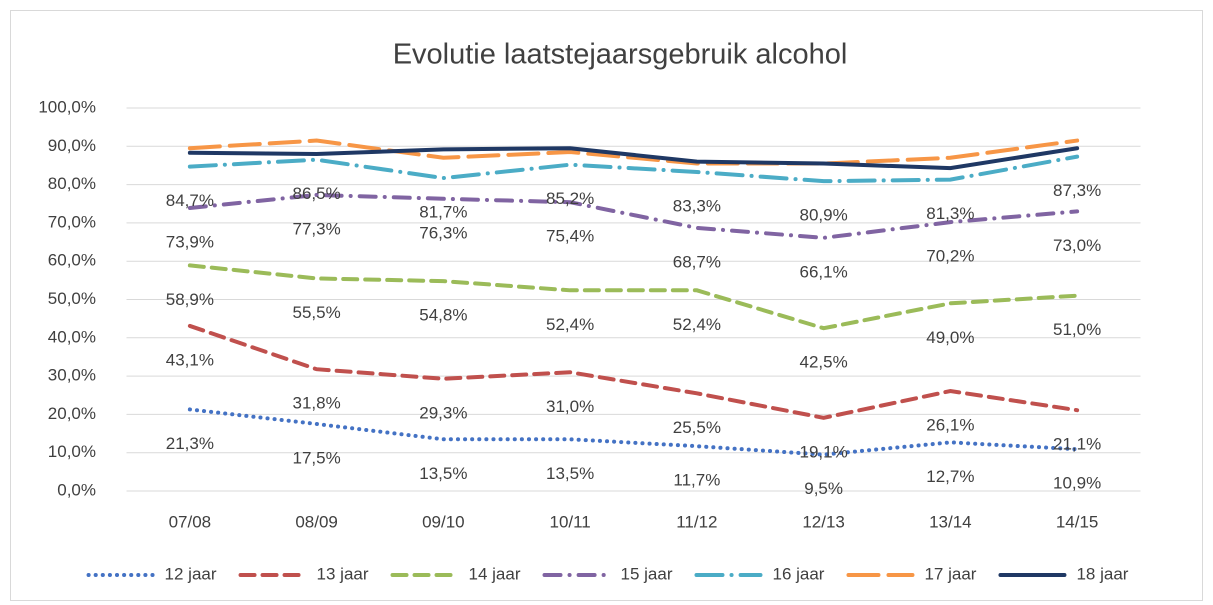 Image resolution: width=1213 pixels, height=605 pixels. What do you see at coordinates (1077, 444) in the screenshot?
I see `data-label: 21,1%` at bounding box center [1077, 444].